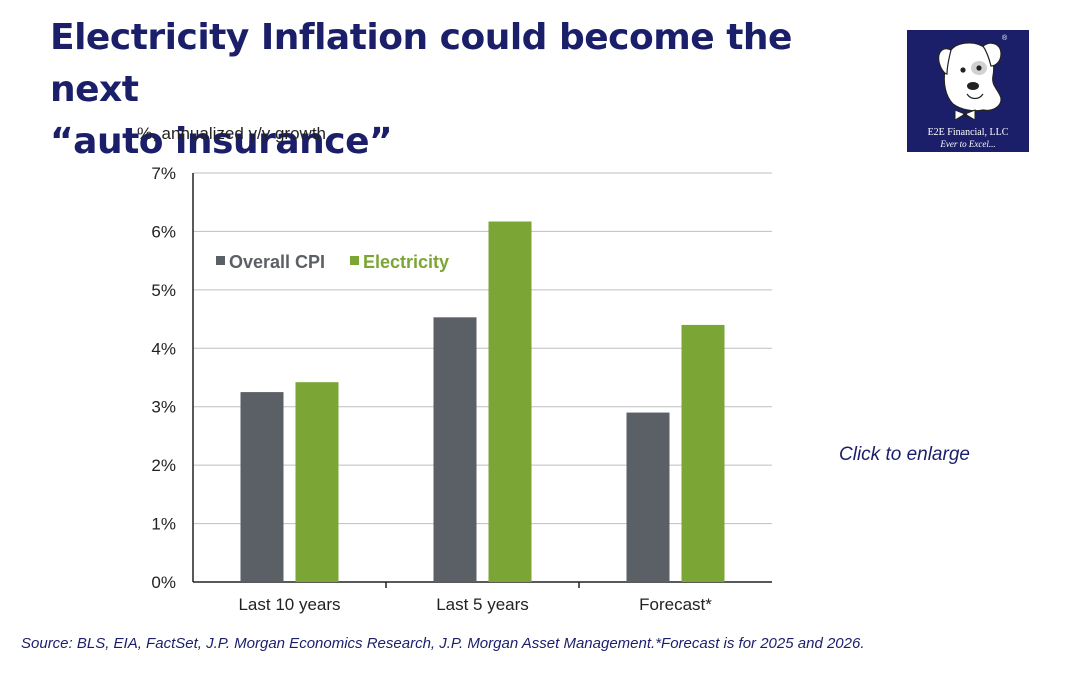 This screenshot has height=675, width=1080. Describe the element at coordinates (163, 407) in the screenshot. I see `y-tick-label: 3%` at that location.